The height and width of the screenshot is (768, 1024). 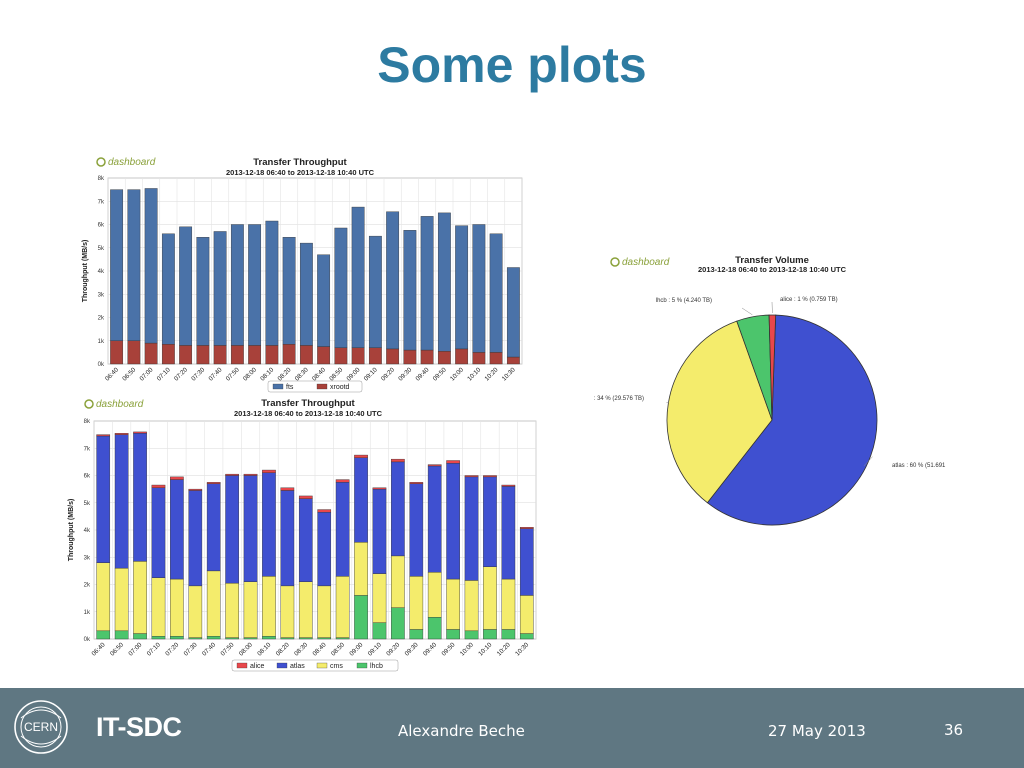 I want to click on x-tick-label: 09:50, so click(x=448, y=649).